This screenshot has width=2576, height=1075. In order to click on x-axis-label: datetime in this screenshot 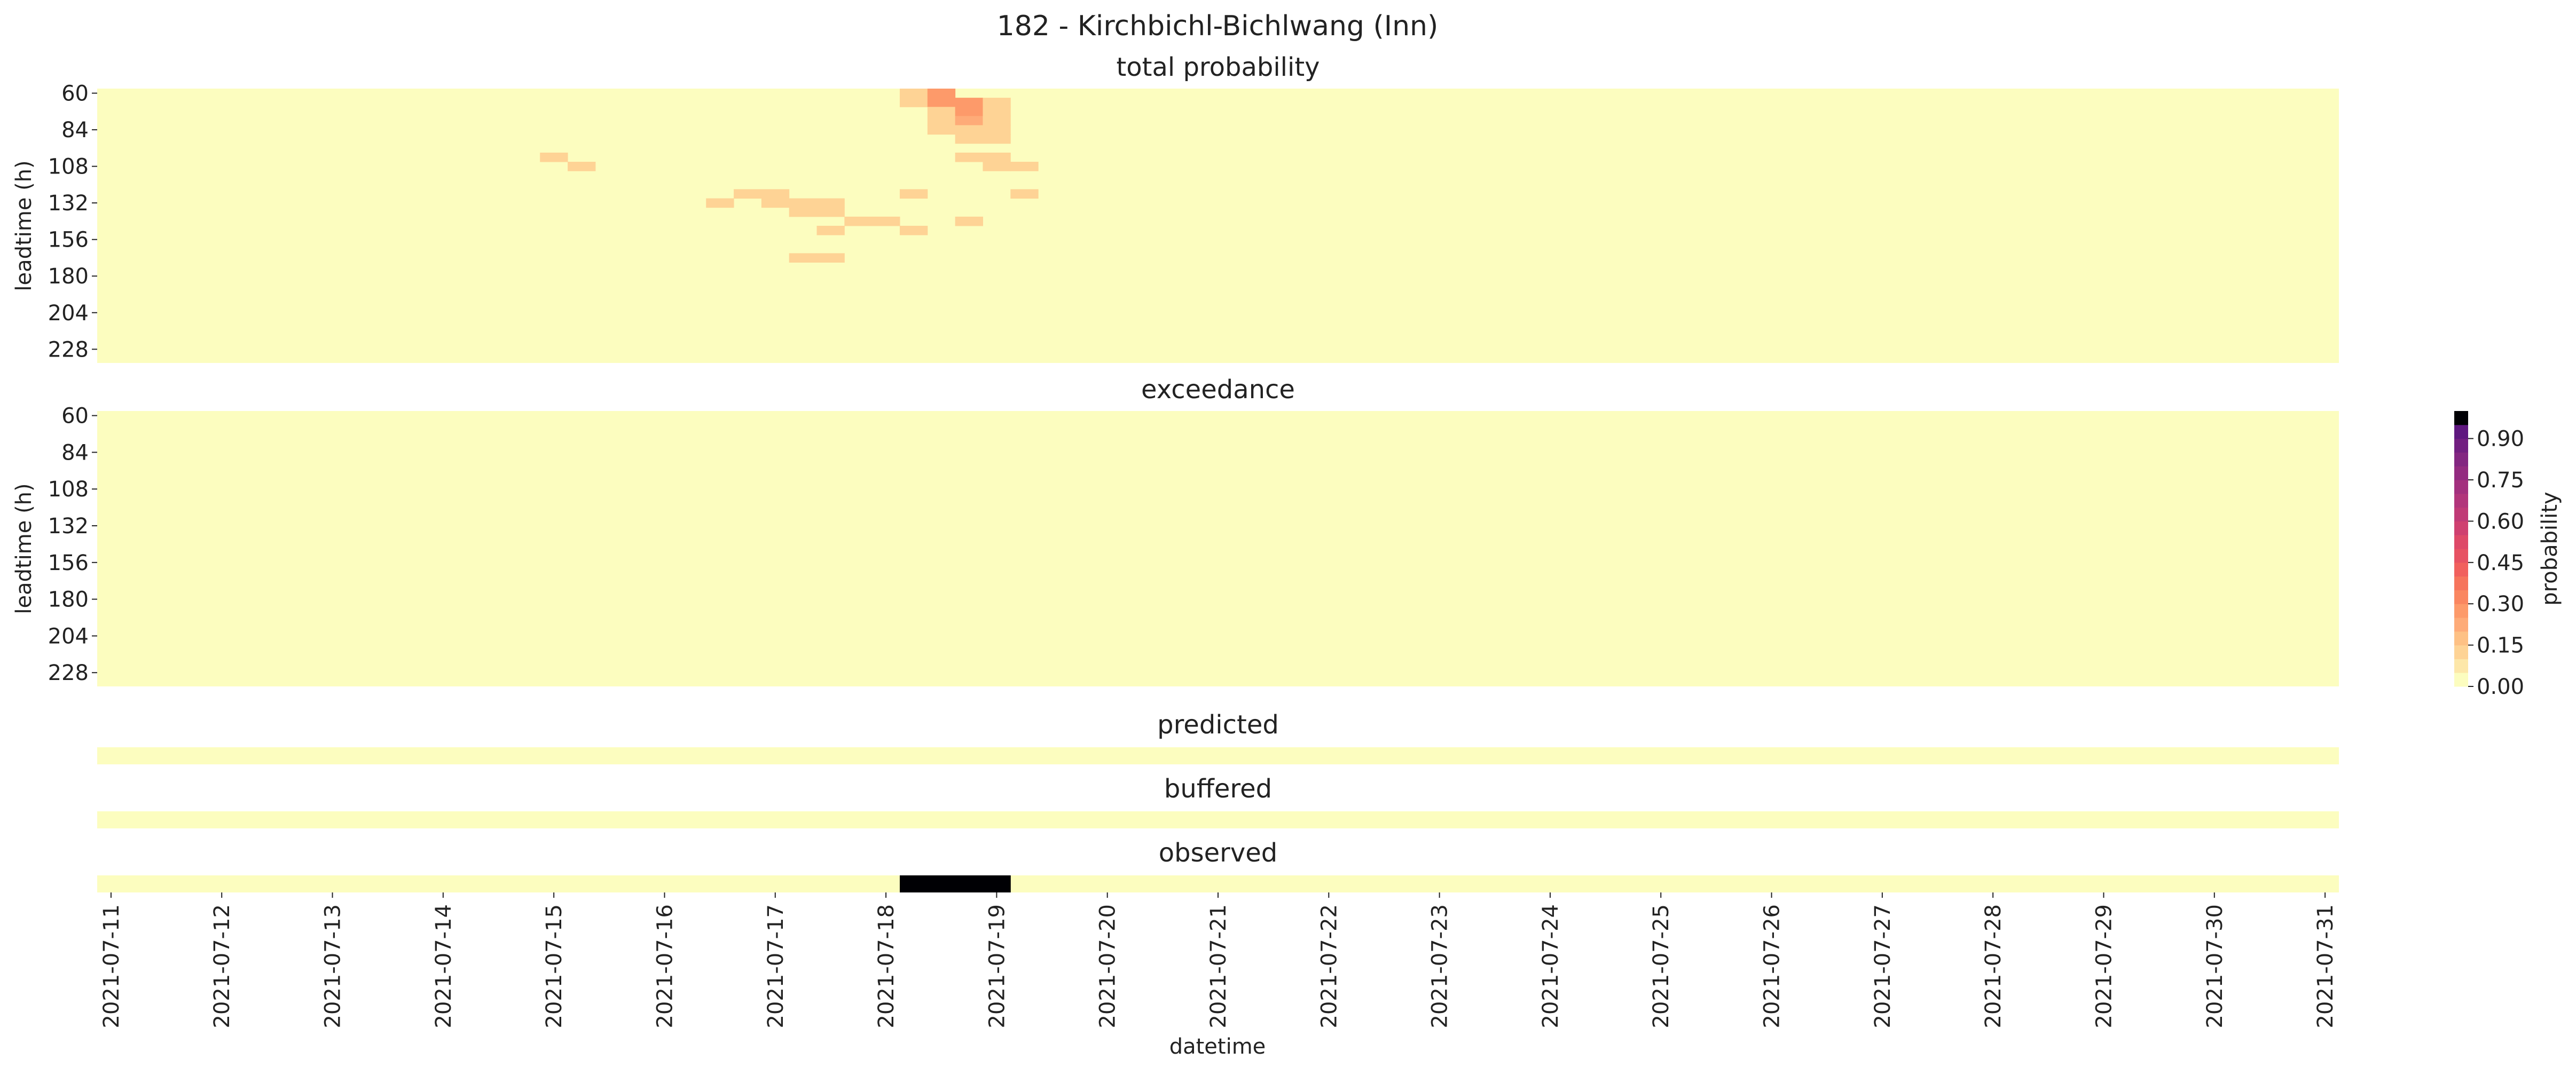, I will do `click(1217, 1046)`.